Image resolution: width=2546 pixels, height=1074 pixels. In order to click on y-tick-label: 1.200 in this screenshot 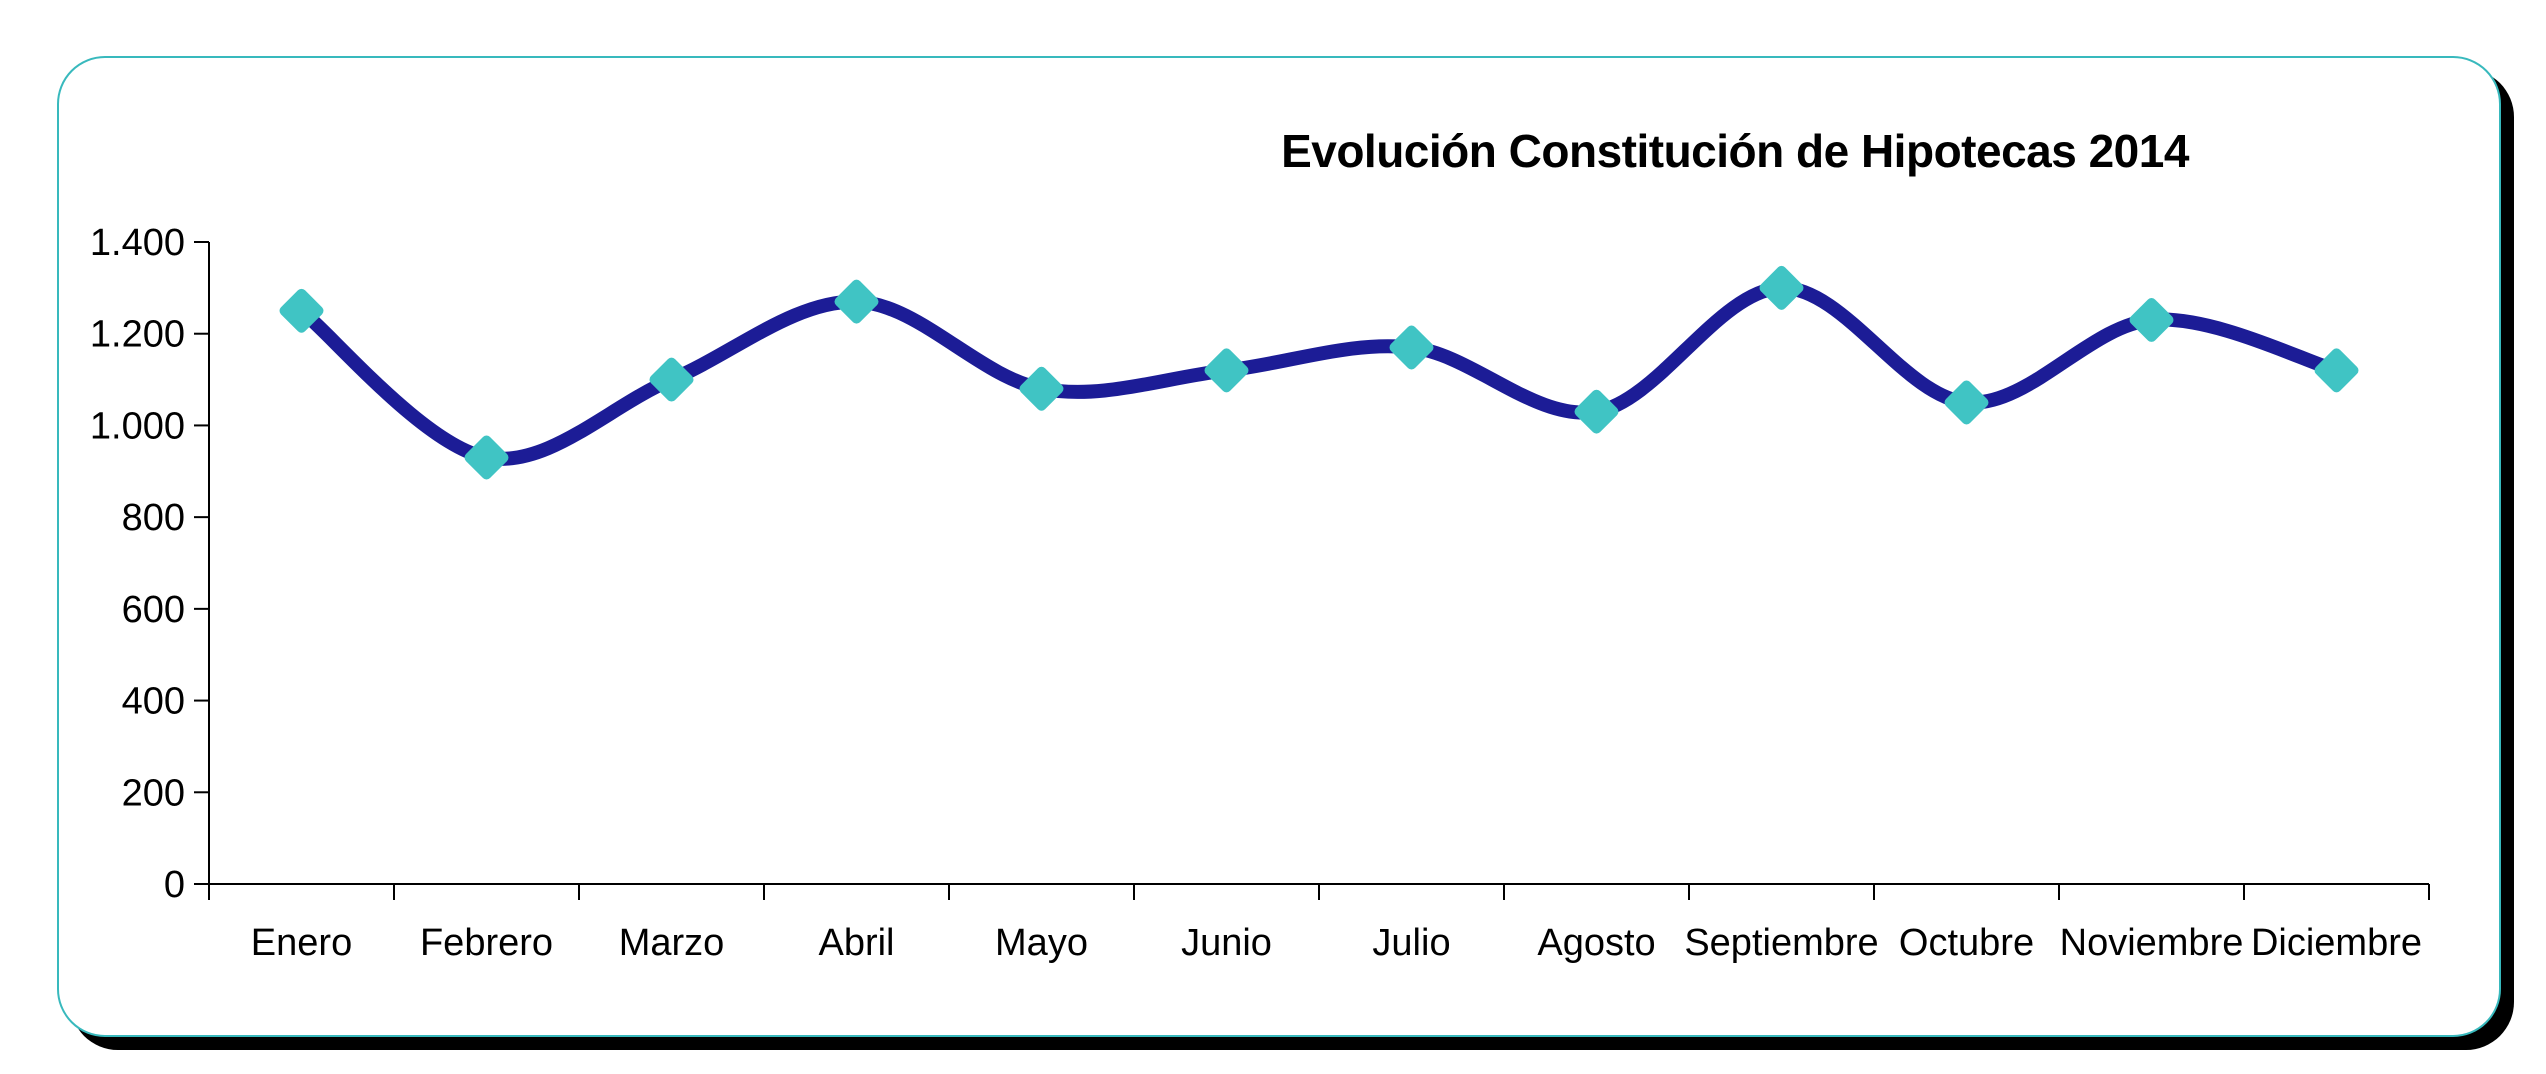, I will do `click(137, 335)`.